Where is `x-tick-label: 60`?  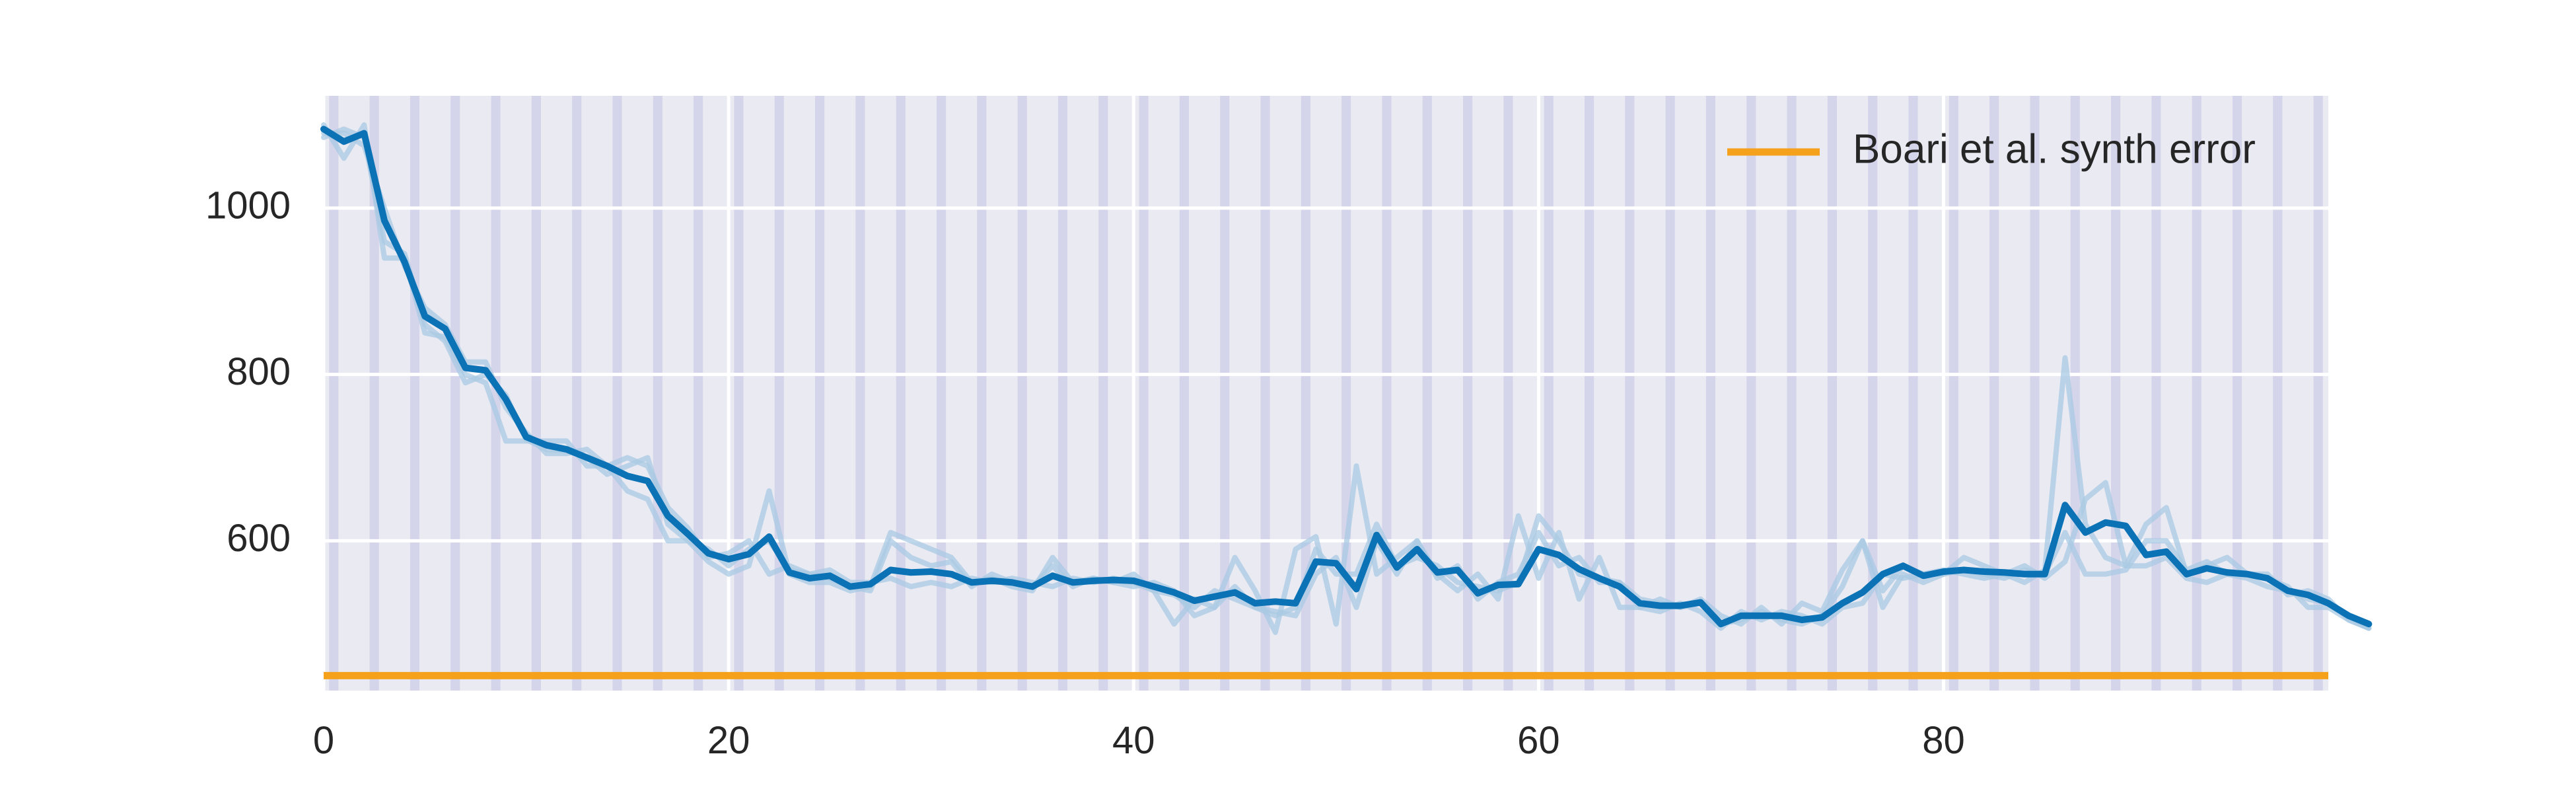 x-tick-label: 60 is located at coordinates (1538, 740).